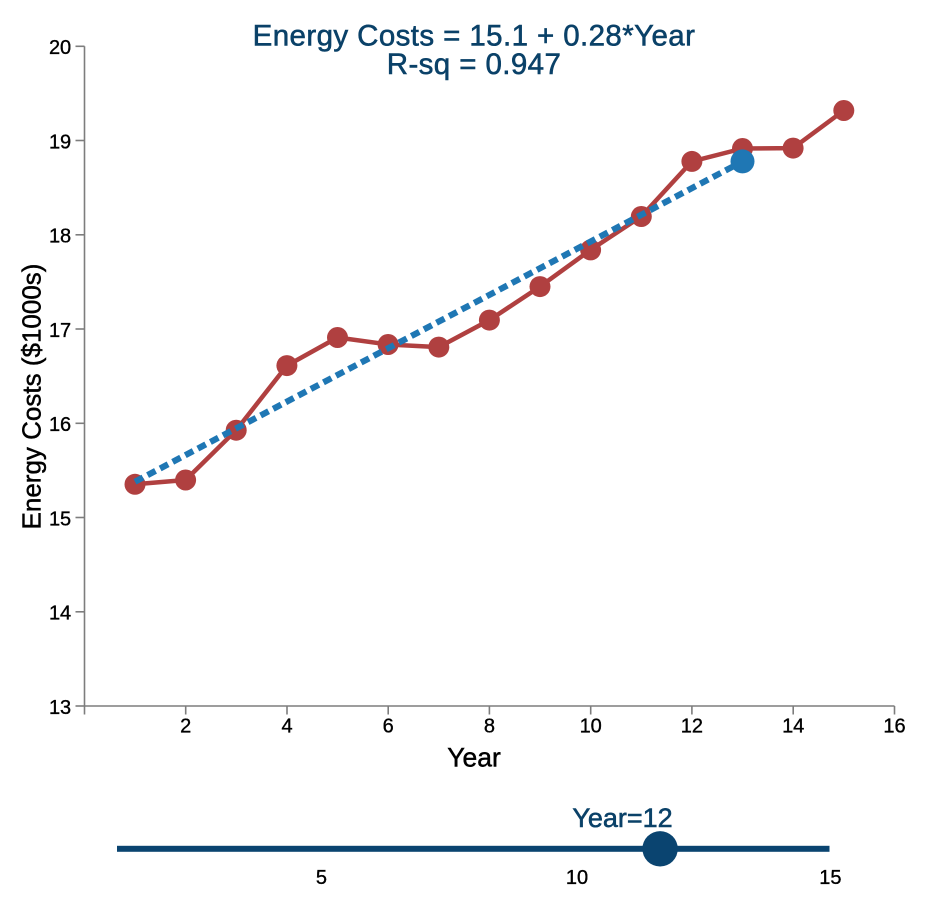 Image resolution: width=932 pixels, height=908 pixels. I want to click on svg-text: Energy Costs ($1000s), so click(32, 397).